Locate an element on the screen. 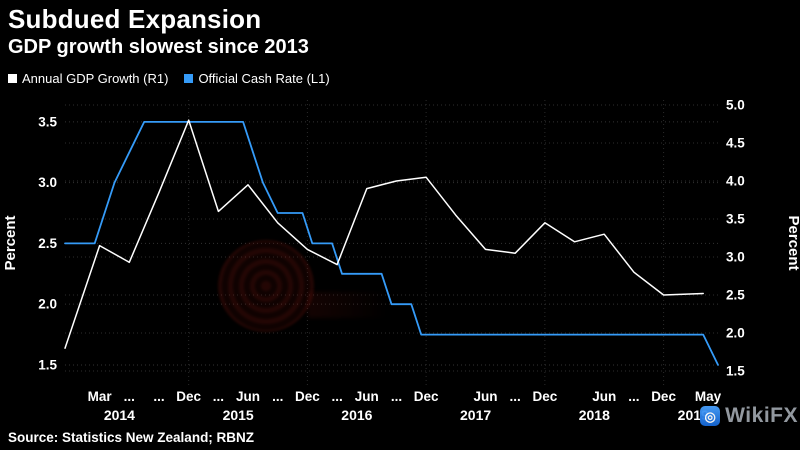  svg-text: 2014 is located at coordinates (119, 415).